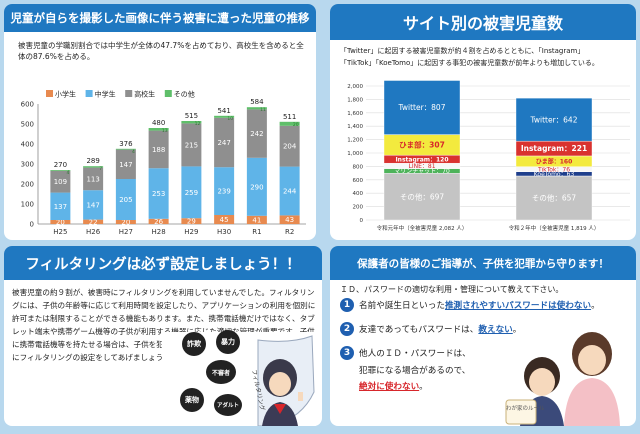 The width and height of the screenshot is (640, 434). What do you see at coordinates (282, 380) in the screenshot?
I see `shield-child-illustration: フィルタリング` at bounding box center [282, 380].